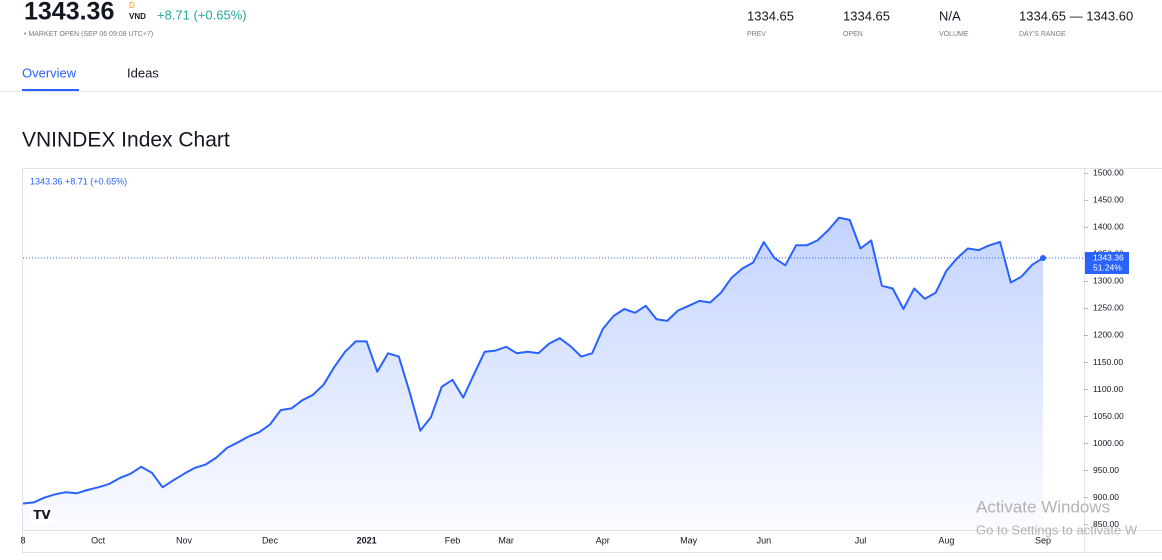  I want to click on currency: VND, so click(137, 16).